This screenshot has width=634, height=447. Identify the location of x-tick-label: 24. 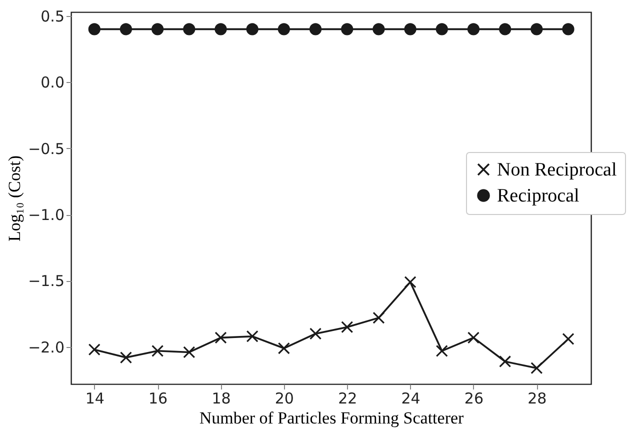
(410, 399).